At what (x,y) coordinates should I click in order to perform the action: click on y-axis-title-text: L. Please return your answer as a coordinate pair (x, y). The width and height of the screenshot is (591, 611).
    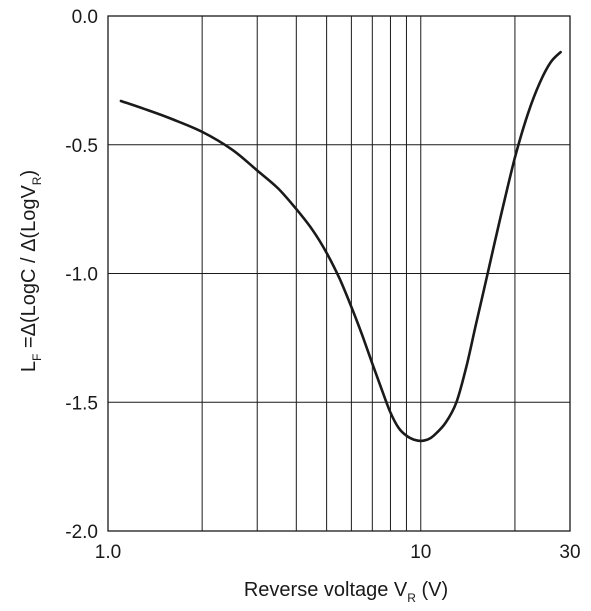
    Looking at the image, I should click on (29, 366).